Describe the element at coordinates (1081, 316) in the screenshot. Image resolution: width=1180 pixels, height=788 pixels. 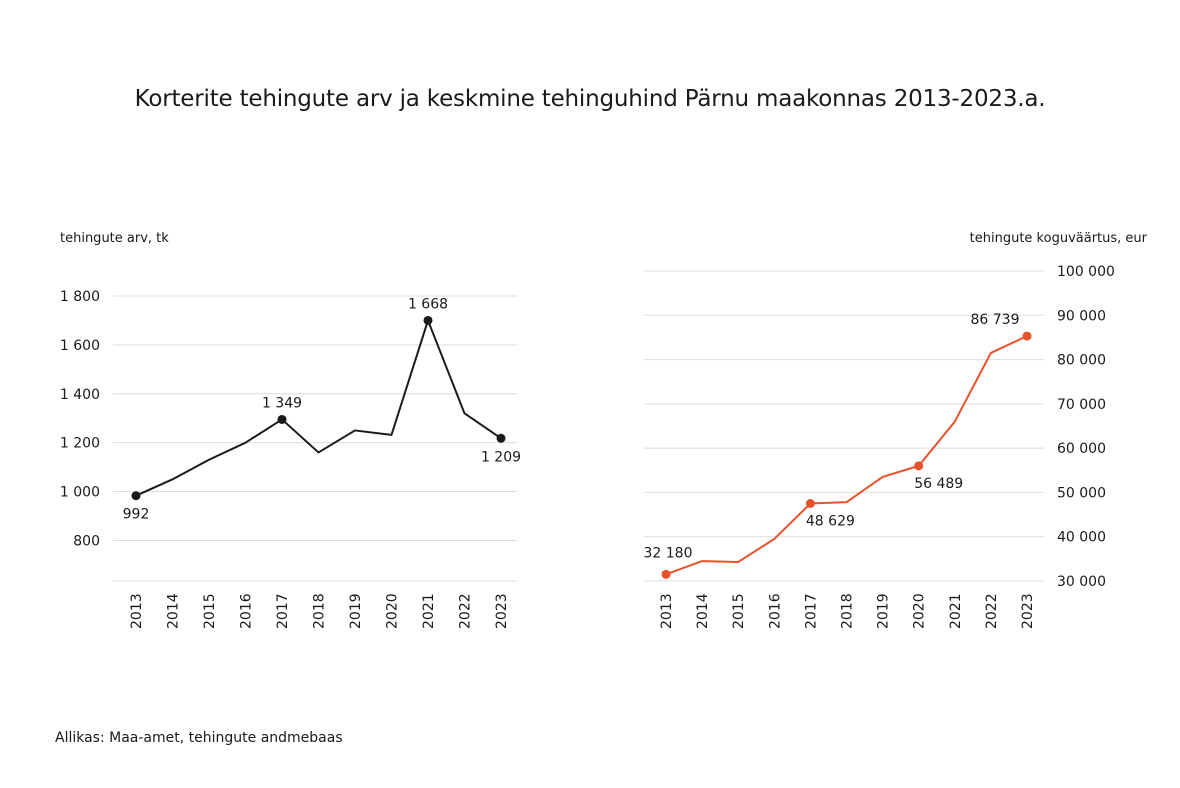
I see `right-y-tick-label: 90 000` at that location.